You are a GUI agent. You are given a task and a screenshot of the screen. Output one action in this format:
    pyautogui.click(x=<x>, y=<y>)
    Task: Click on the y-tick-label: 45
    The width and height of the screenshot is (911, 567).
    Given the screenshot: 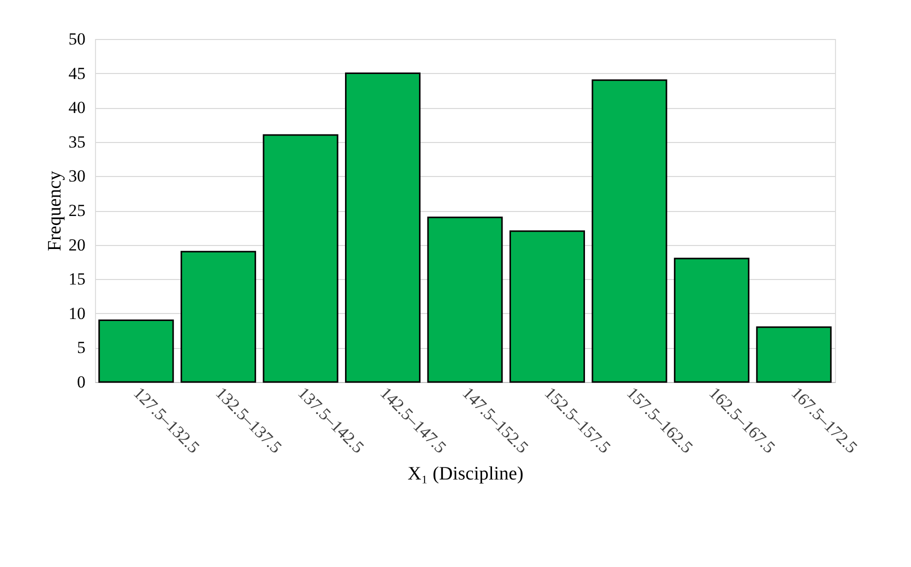 What is the action you would take?
    pyautogui.click(x=77, y=73)
    